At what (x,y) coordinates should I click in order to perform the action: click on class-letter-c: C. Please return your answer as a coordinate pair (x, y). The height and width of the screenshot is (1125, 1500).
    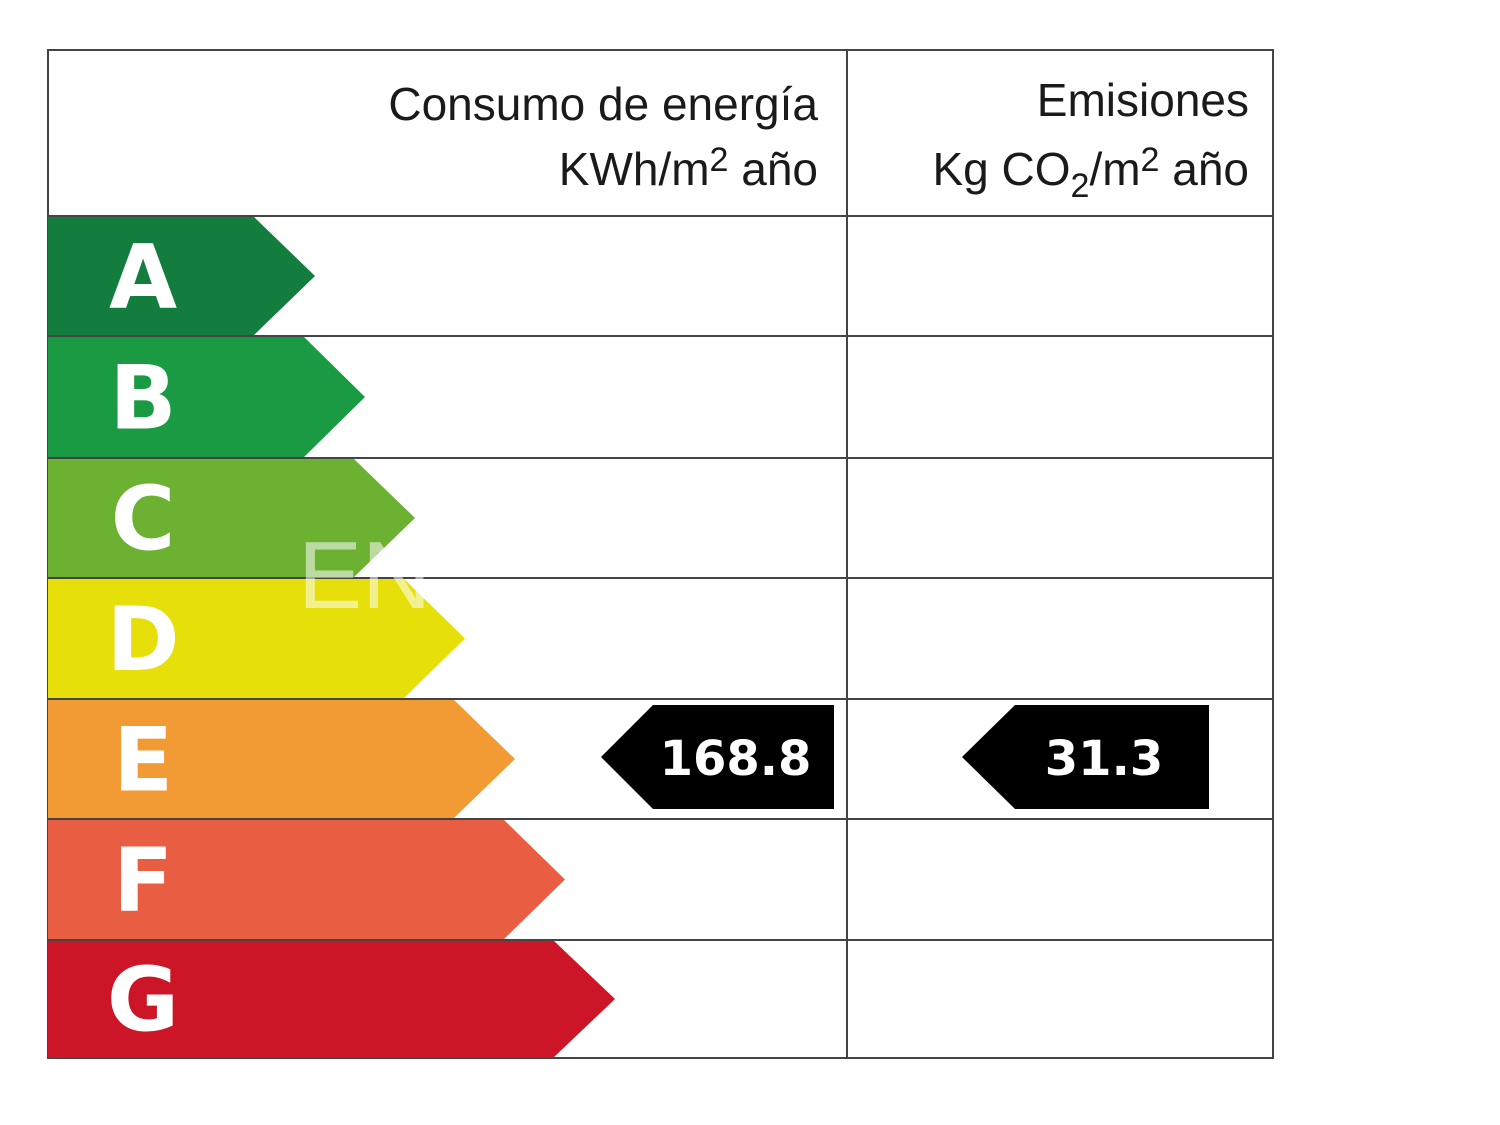
    Looking at the image, I should click on (143, 519).